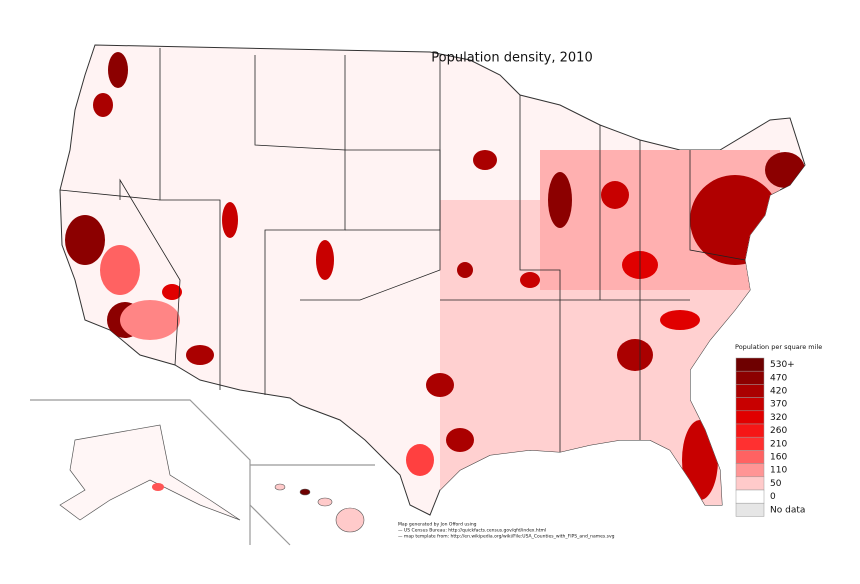  I want to click on kansas-city, so click(465, 270).